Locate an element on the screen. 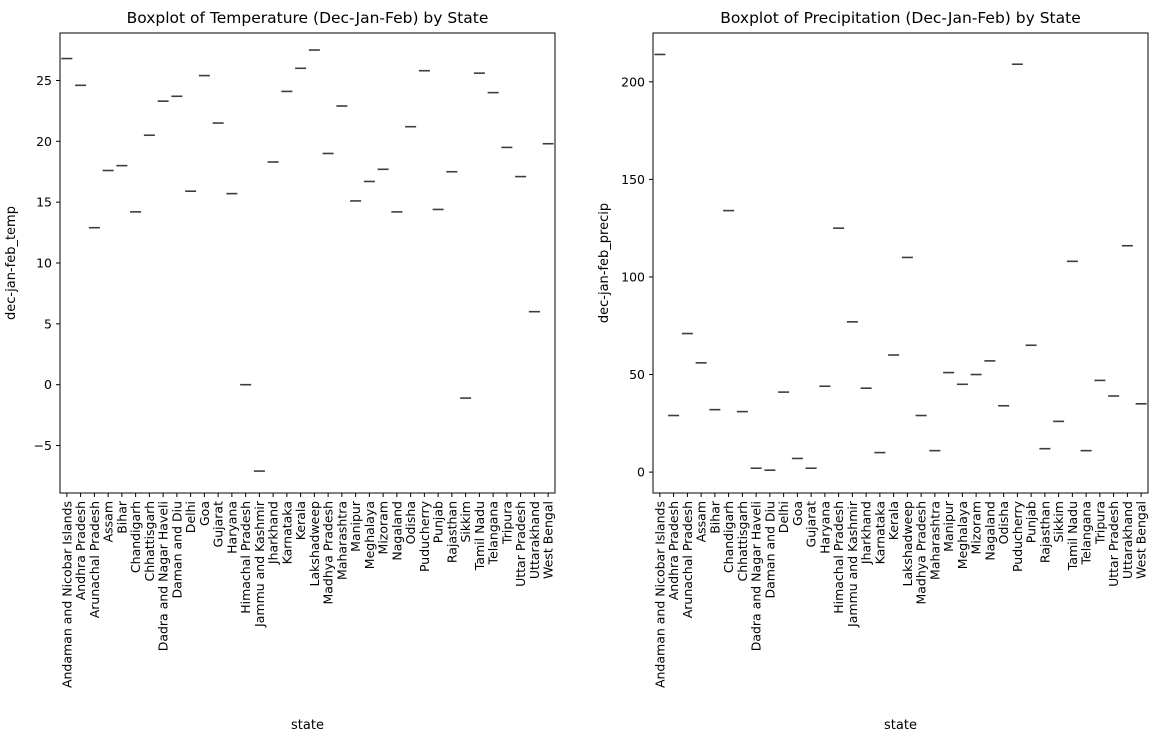  y-tick-label: 15 is located at coordinates (44, 202).